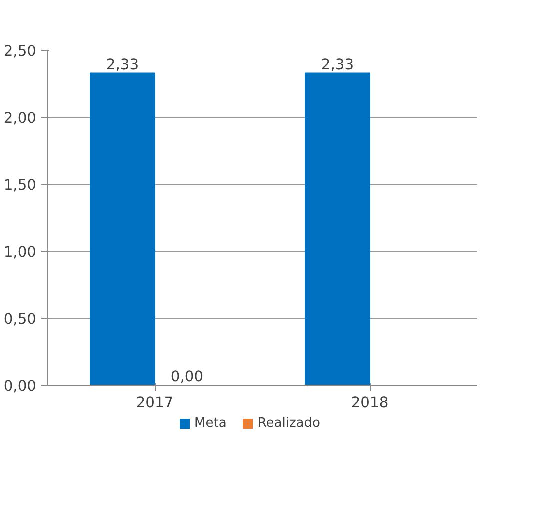  What do you see at coordinates (20, 118) in the screenshot?
I see `y-tick-label: 2,00` at bounding box center [20, 118].